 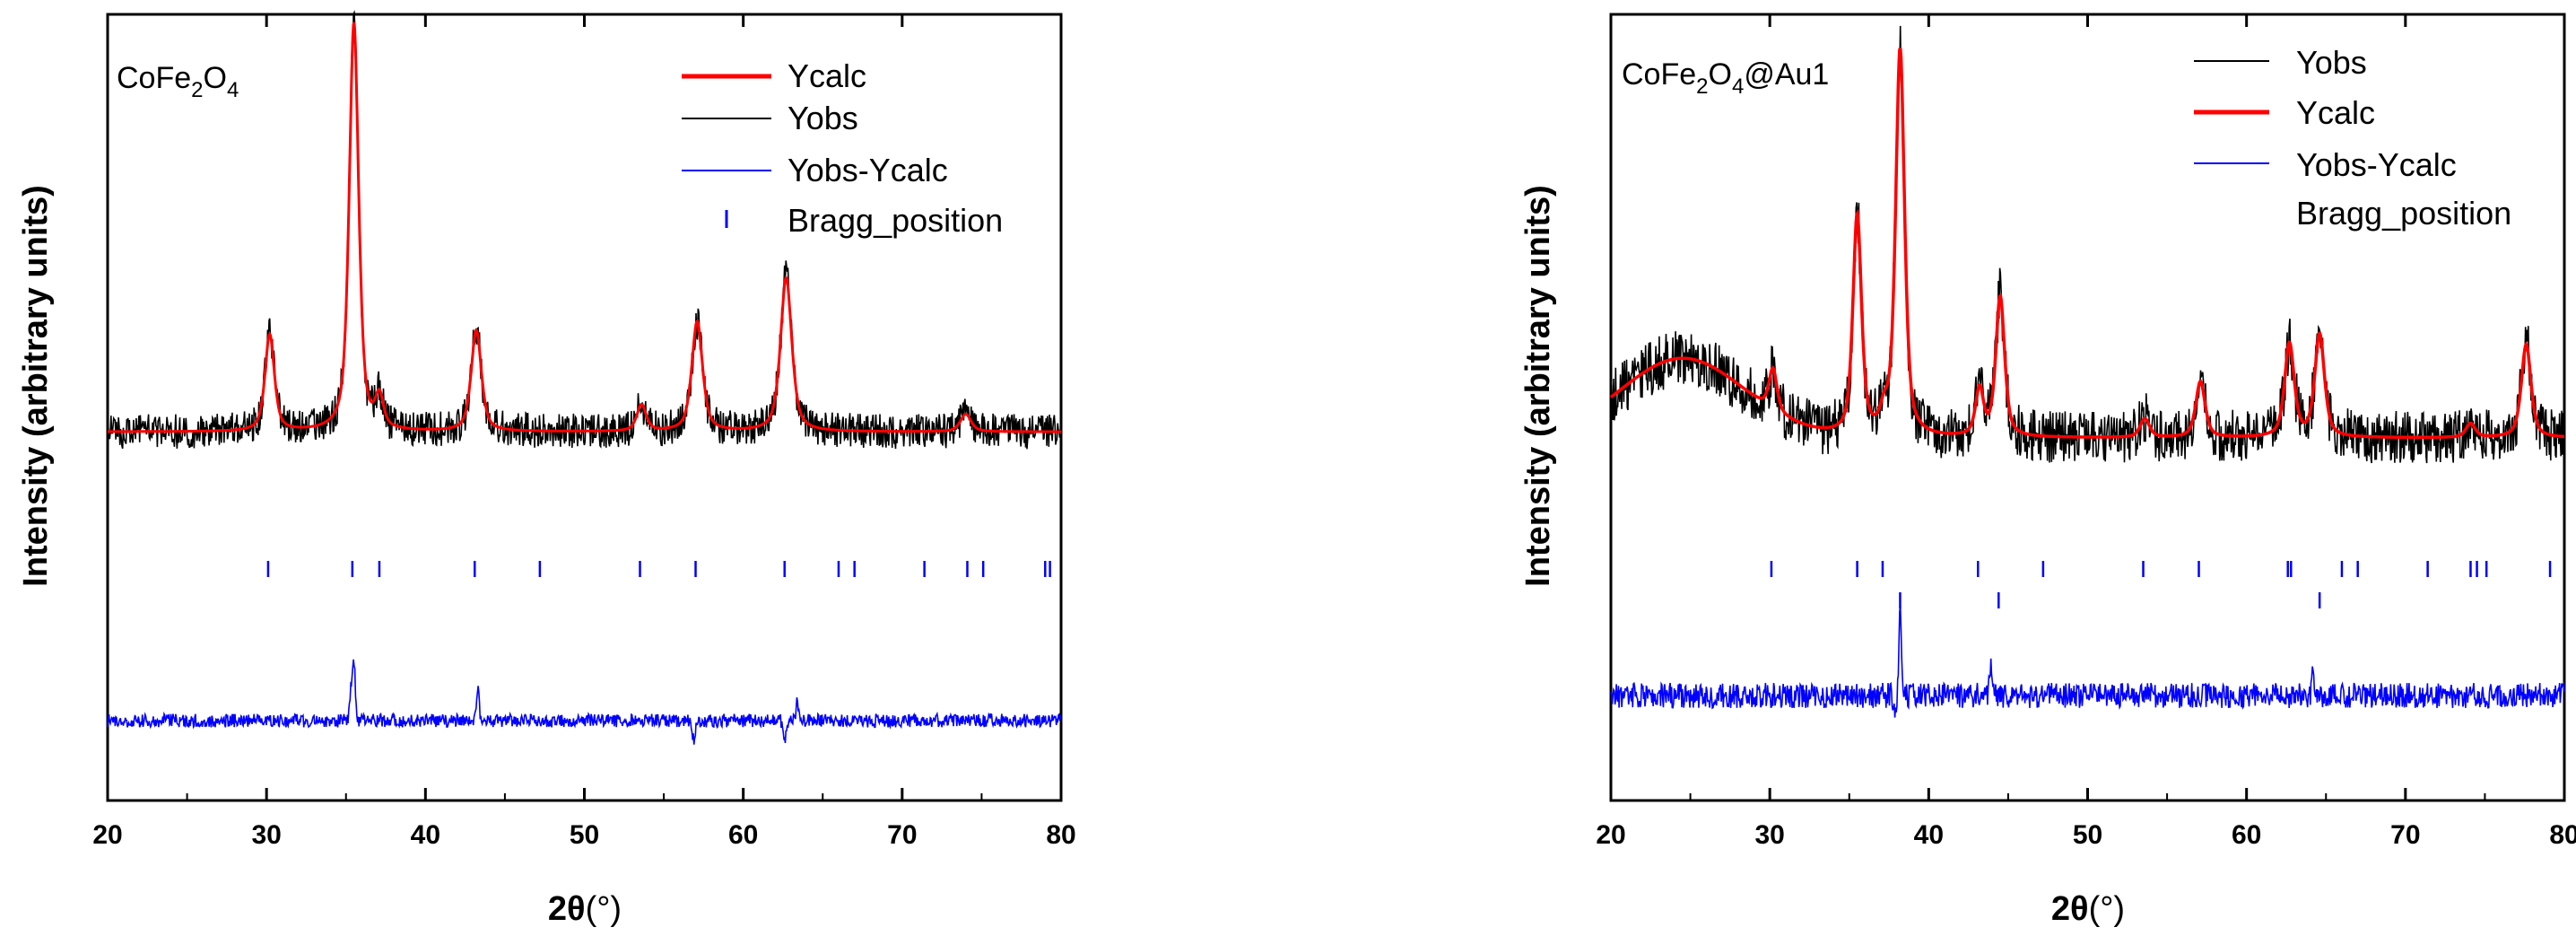 I want to click on left-legend-yobs: Yobs, so click(x=823, y=118).